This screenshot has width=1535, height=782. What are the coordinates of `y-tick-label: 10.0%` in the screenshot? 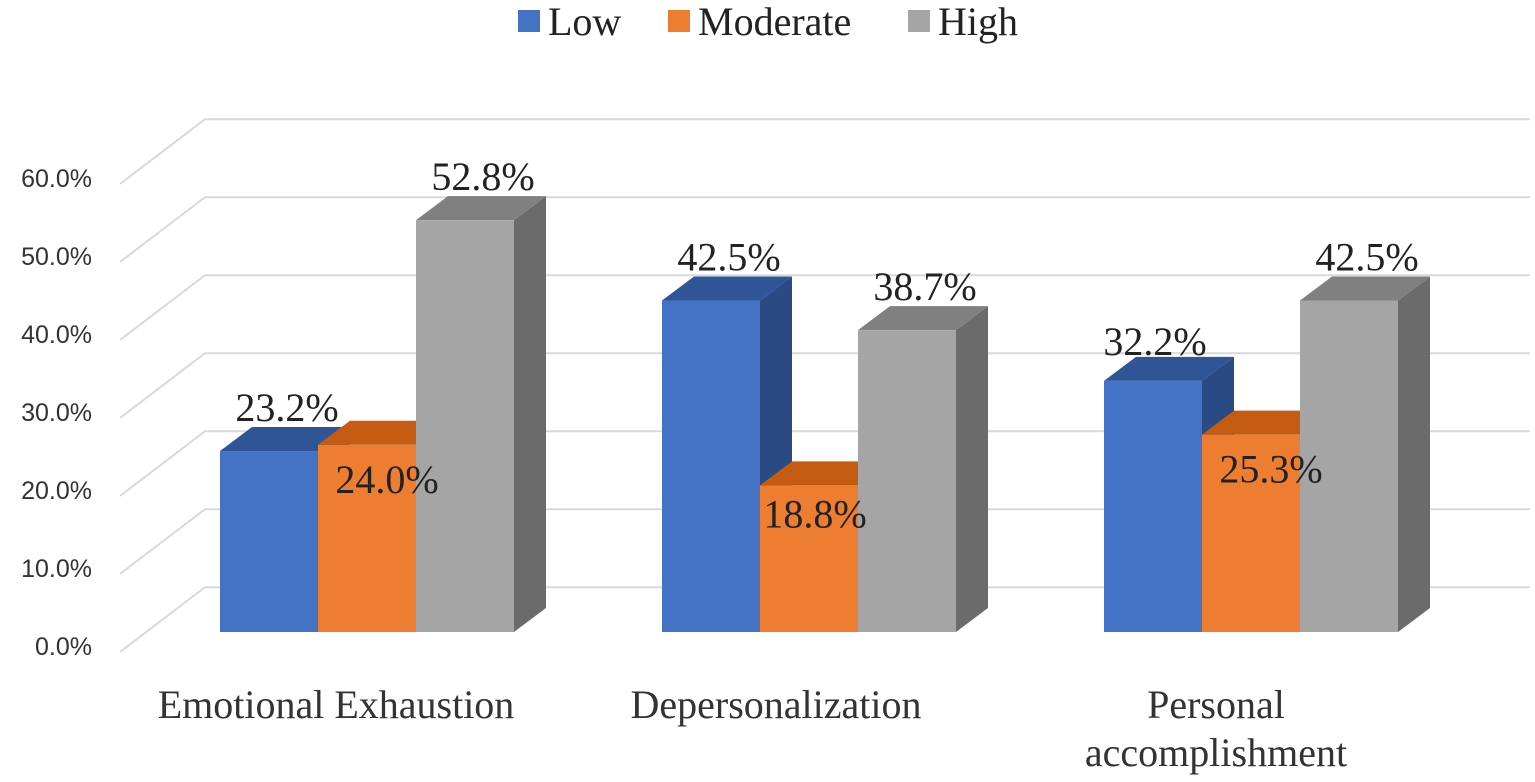 It's located at (56, 569).